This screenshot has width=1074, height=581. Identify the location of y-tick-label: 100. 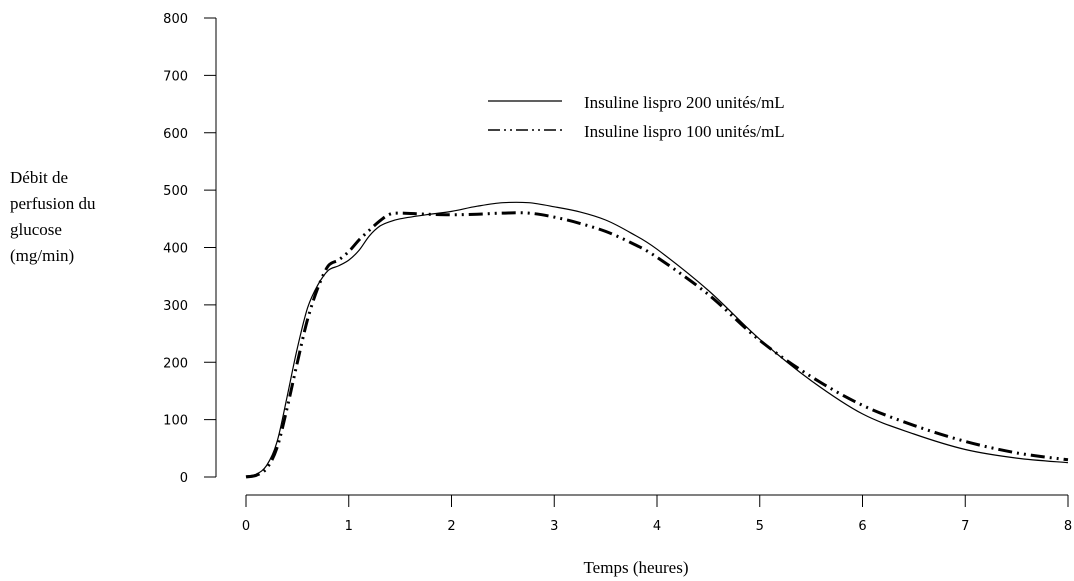
(175, 421).